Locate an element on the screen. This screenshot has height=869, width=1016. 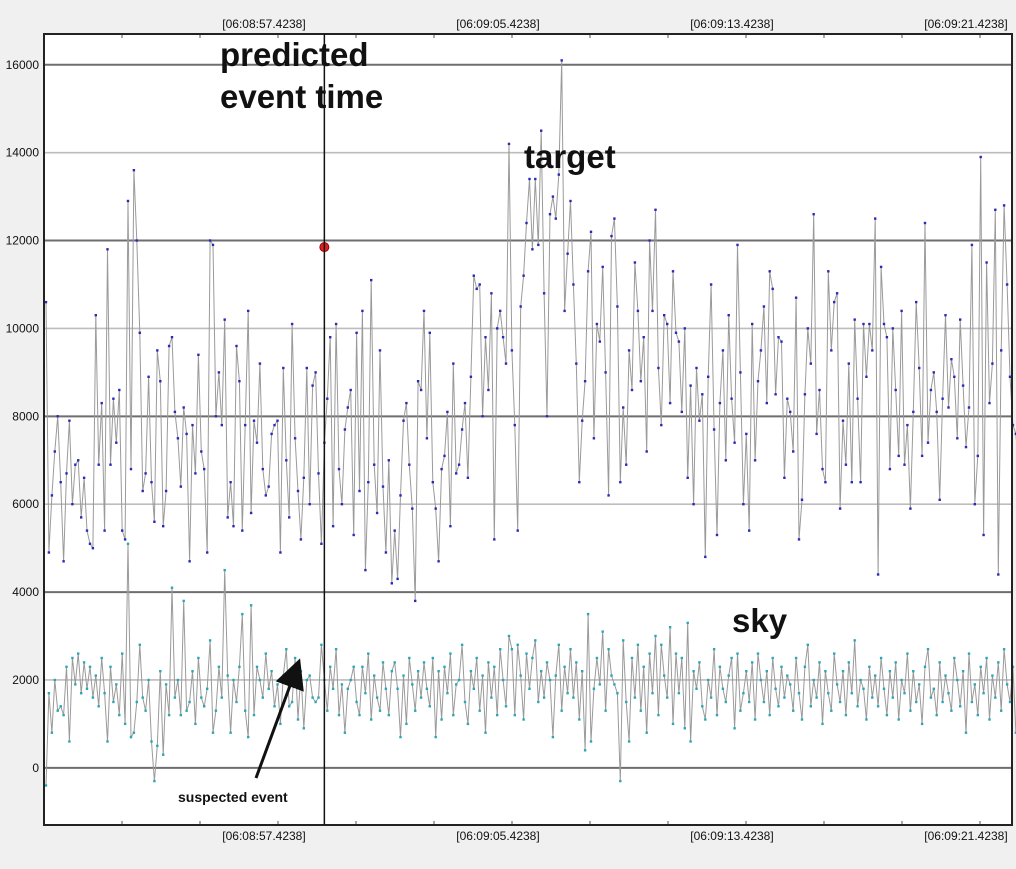
y-tick-label-8: 16000 is located at coordinates (23, 65).